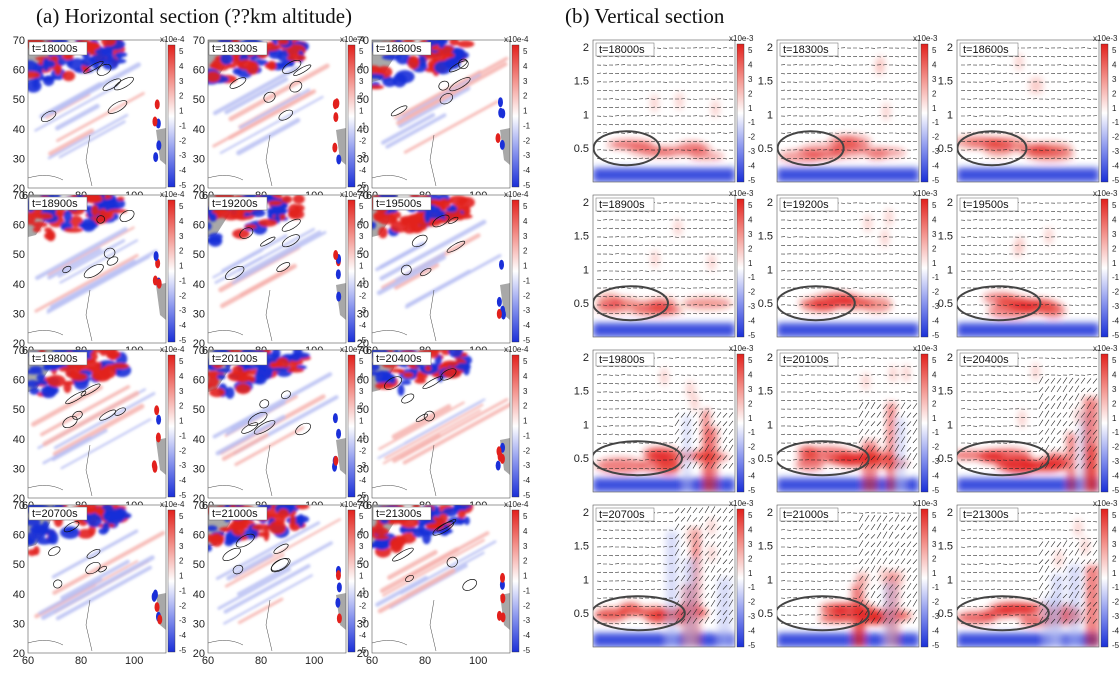 The image size is (1120, 679). I want to click on x-tick-label: 60, so click(28, 661).